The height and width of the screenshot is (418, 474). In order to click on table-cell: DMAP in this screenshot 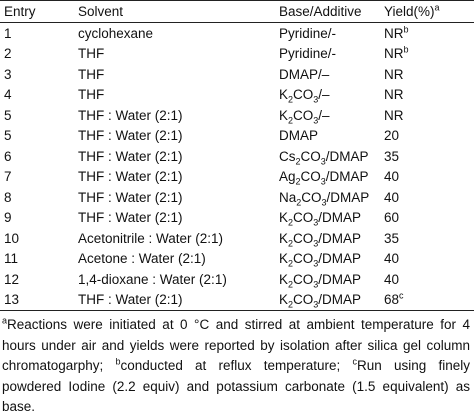, I will do `click(299, 136)`.